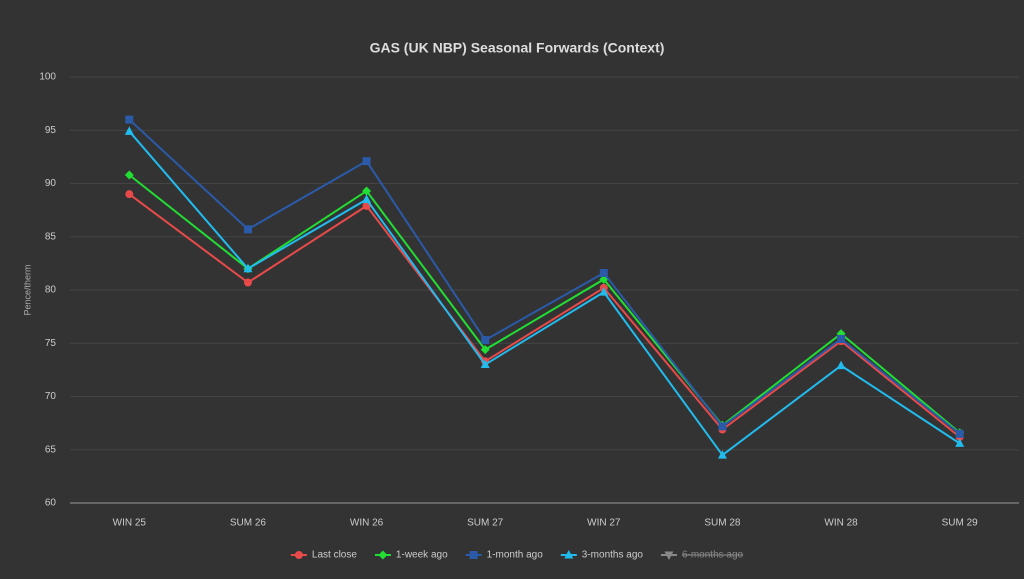  What do you see at coordinates (51, 130) in the screenshot?
I see `y-tick-label: 95` at bounding box center [51, 130].